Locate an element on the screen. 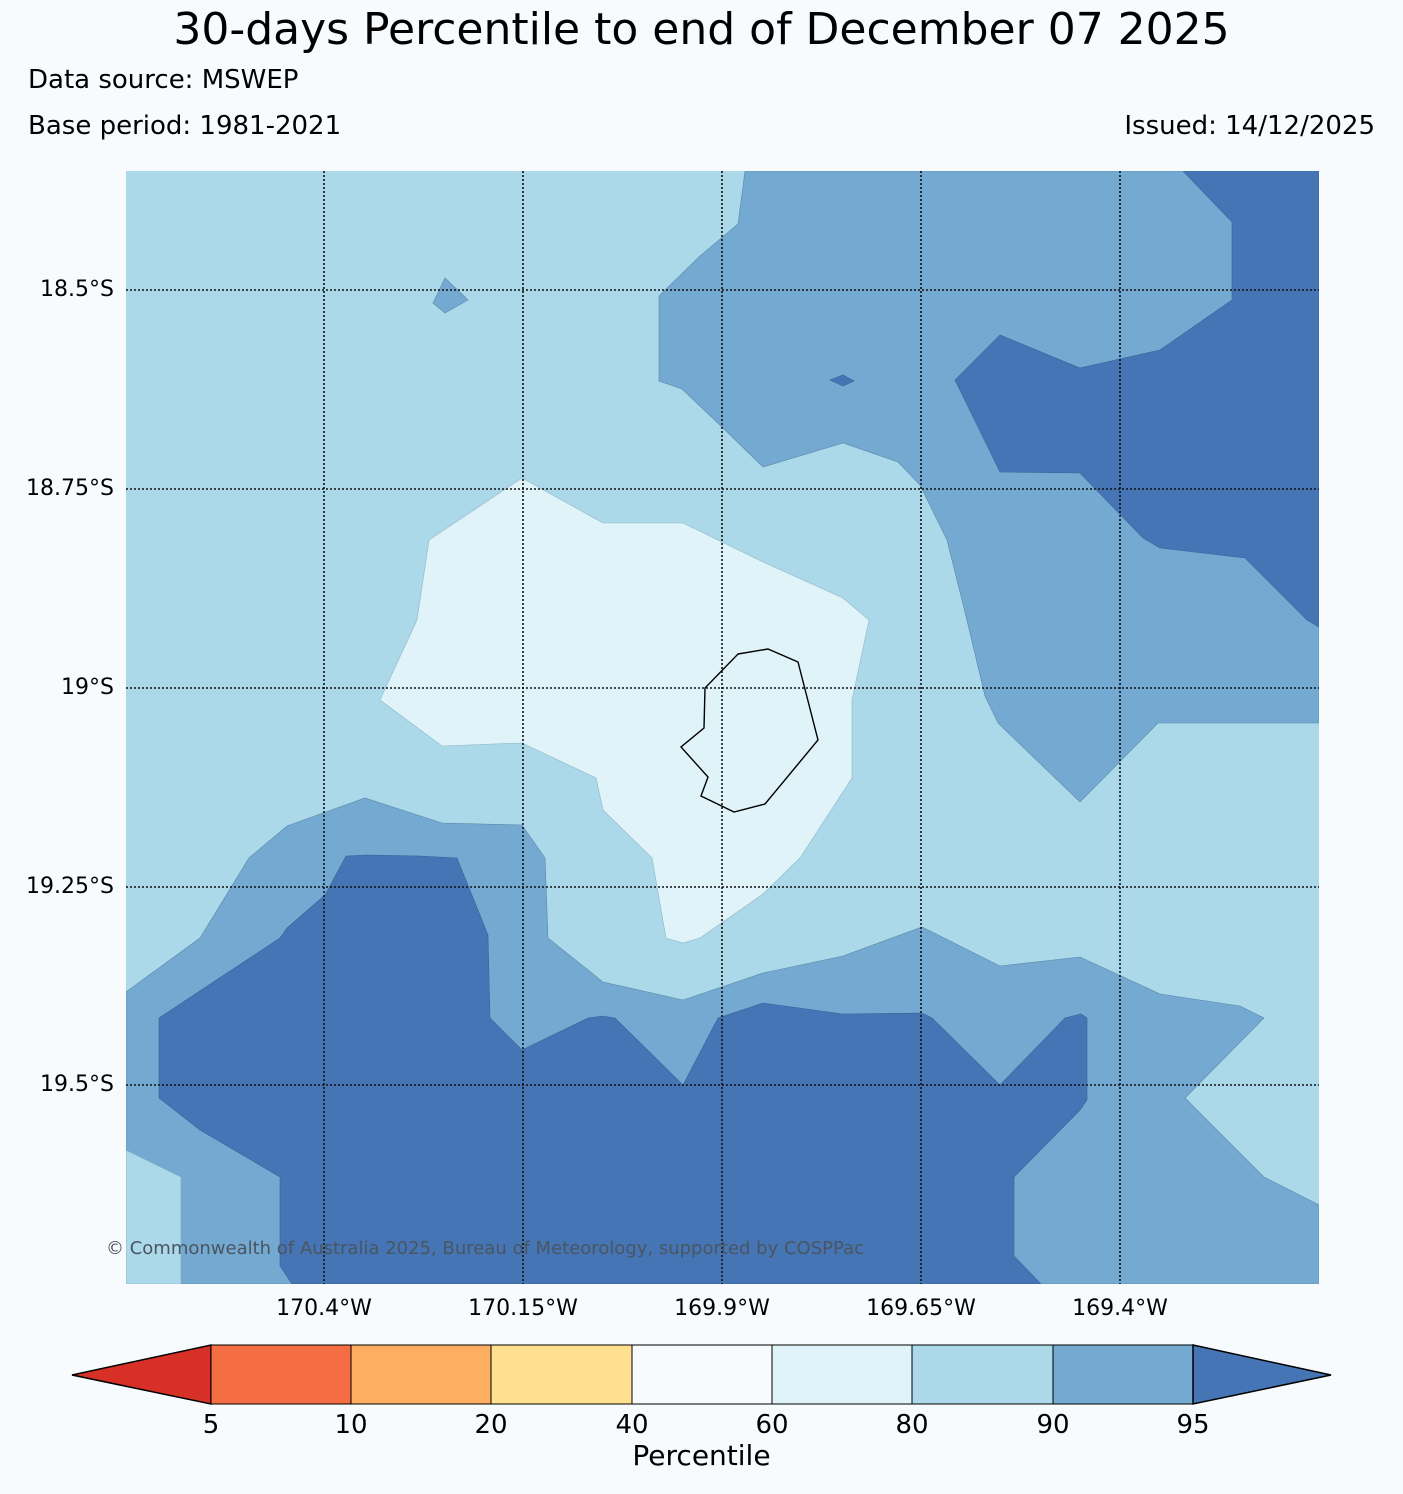 This screenshot has width=1403, height=1494. colorbar-tick-label: 5 is located at coordinates (211, 1425).